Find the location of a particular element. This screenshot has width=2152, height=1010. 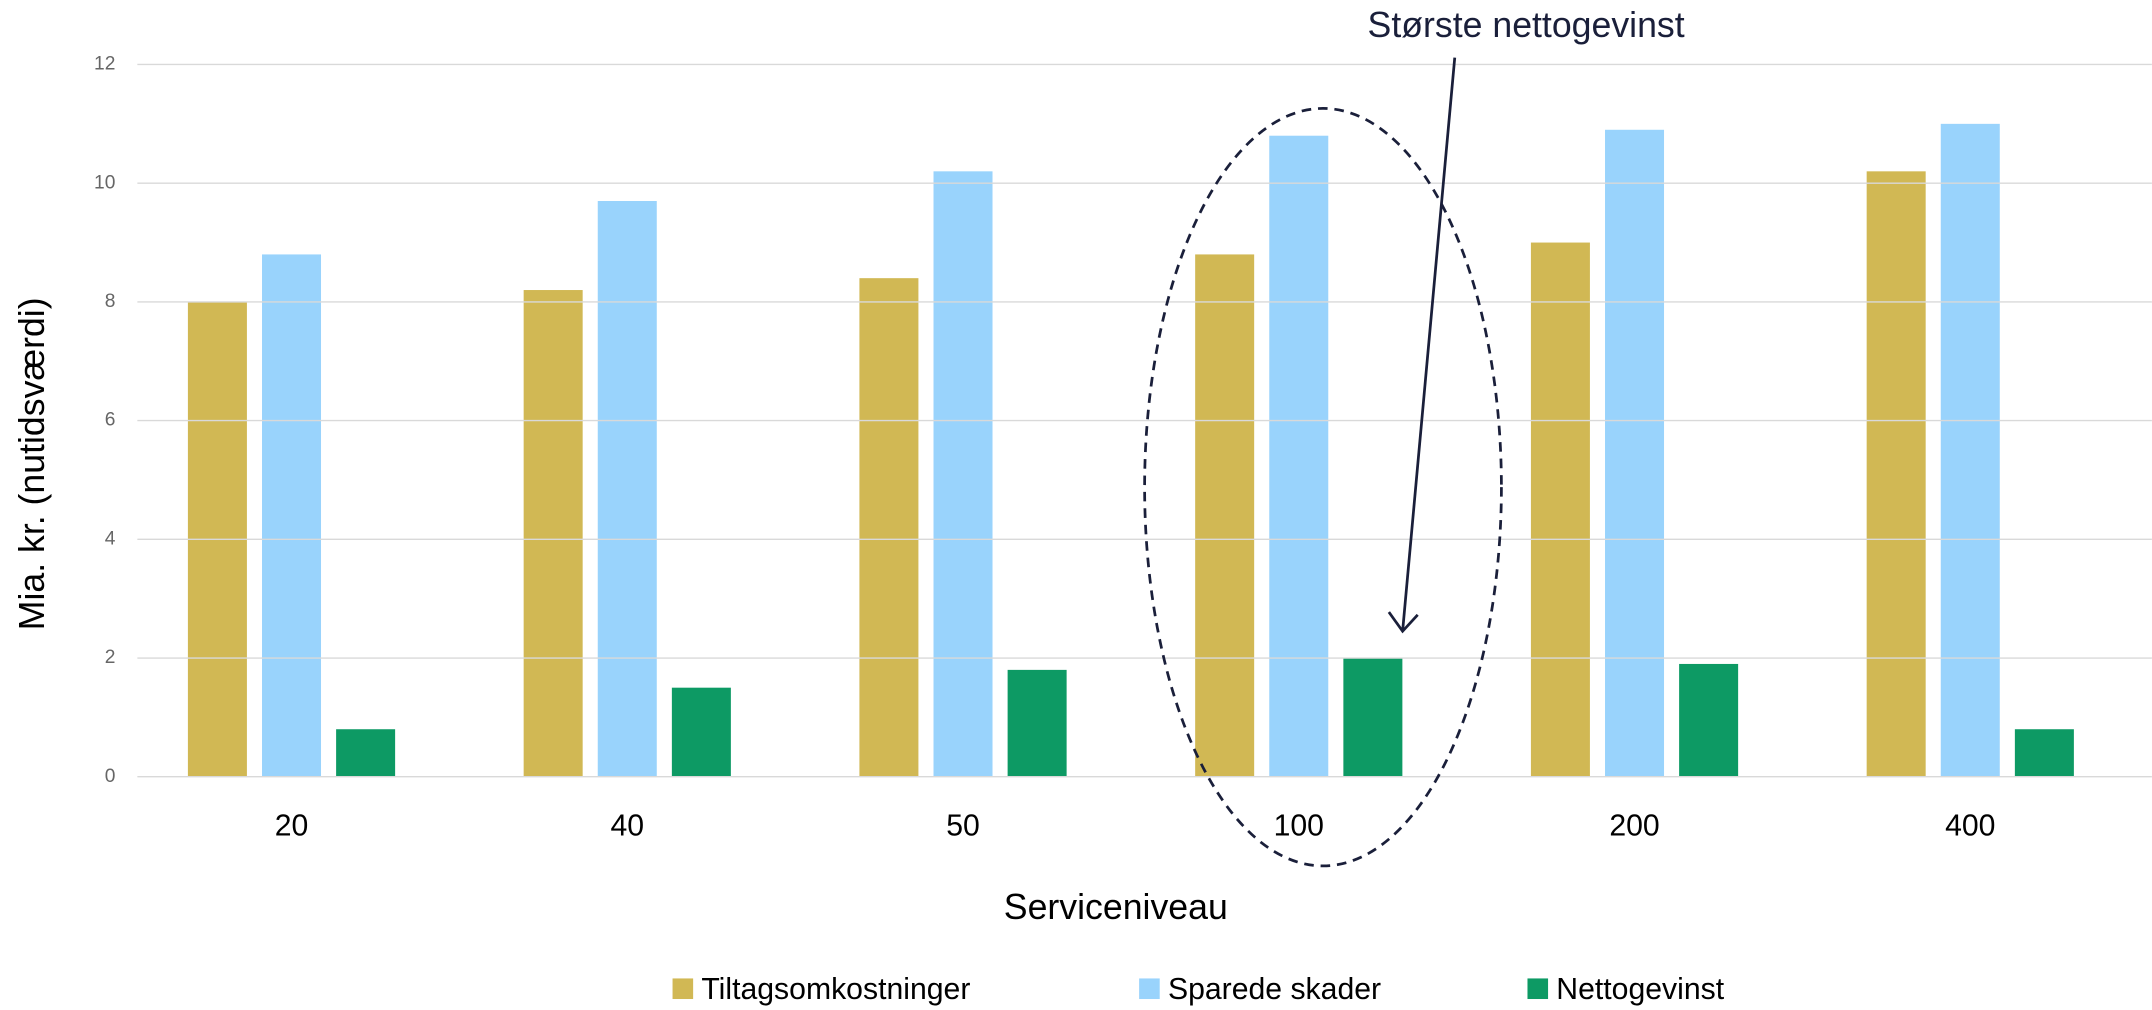

y-tick-label: 0 is located at coordinates (110, 776).